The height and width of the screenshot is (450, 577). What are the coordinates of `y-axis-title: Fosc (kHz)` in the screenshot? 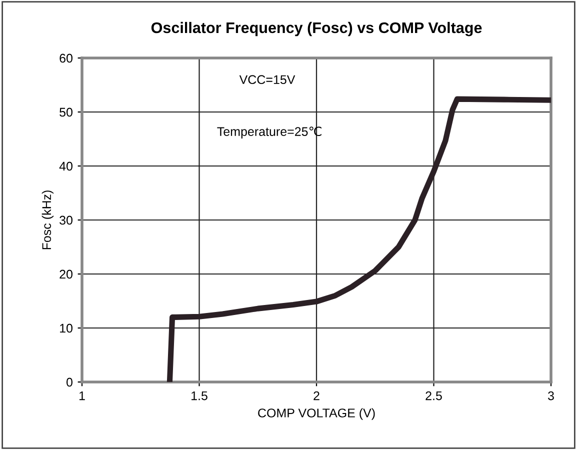 It's located at (48, 220).